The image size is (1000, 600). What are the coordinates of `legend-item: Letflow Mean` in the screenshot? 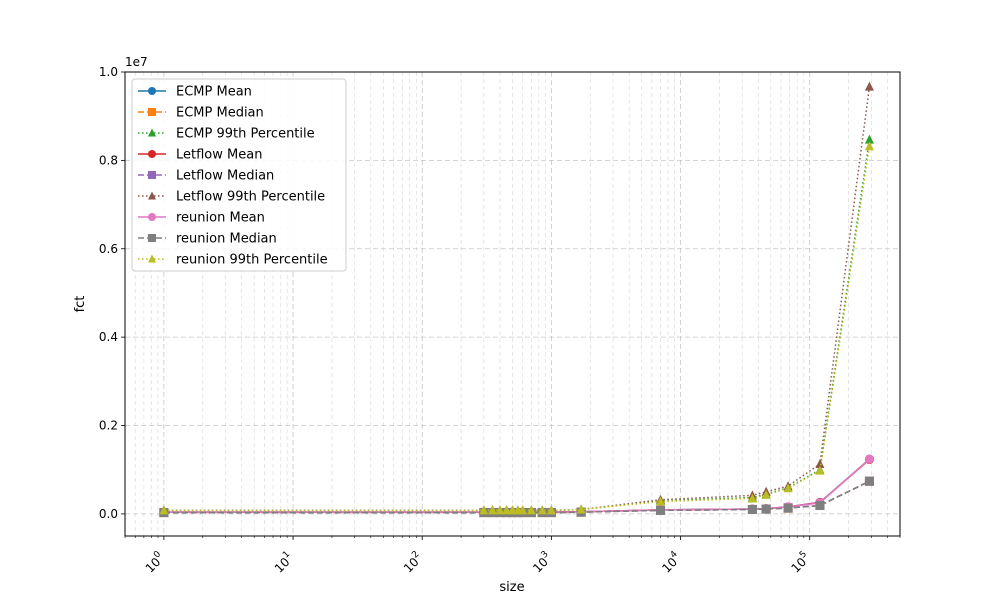 It's located at (200, 155).